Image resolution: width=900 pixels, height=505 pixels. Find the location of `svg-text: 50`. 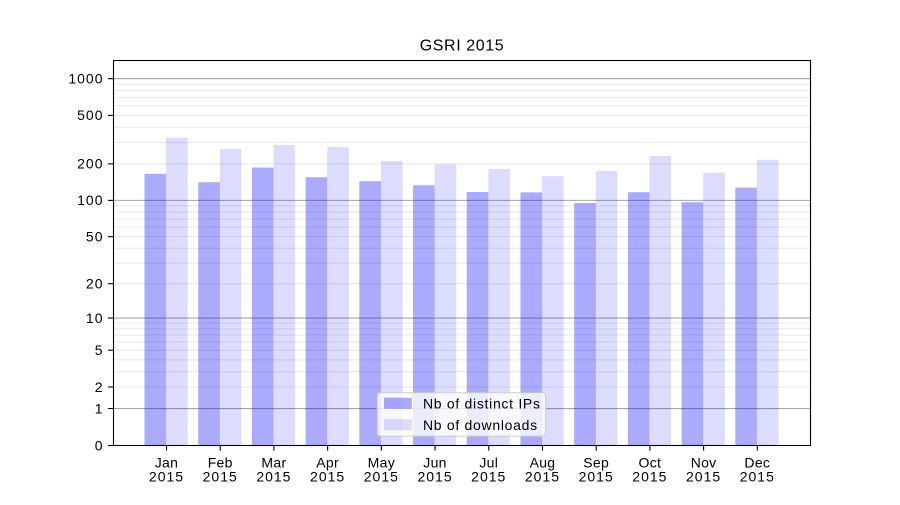

svg-text: 50 is located at coordinates (95, 236).